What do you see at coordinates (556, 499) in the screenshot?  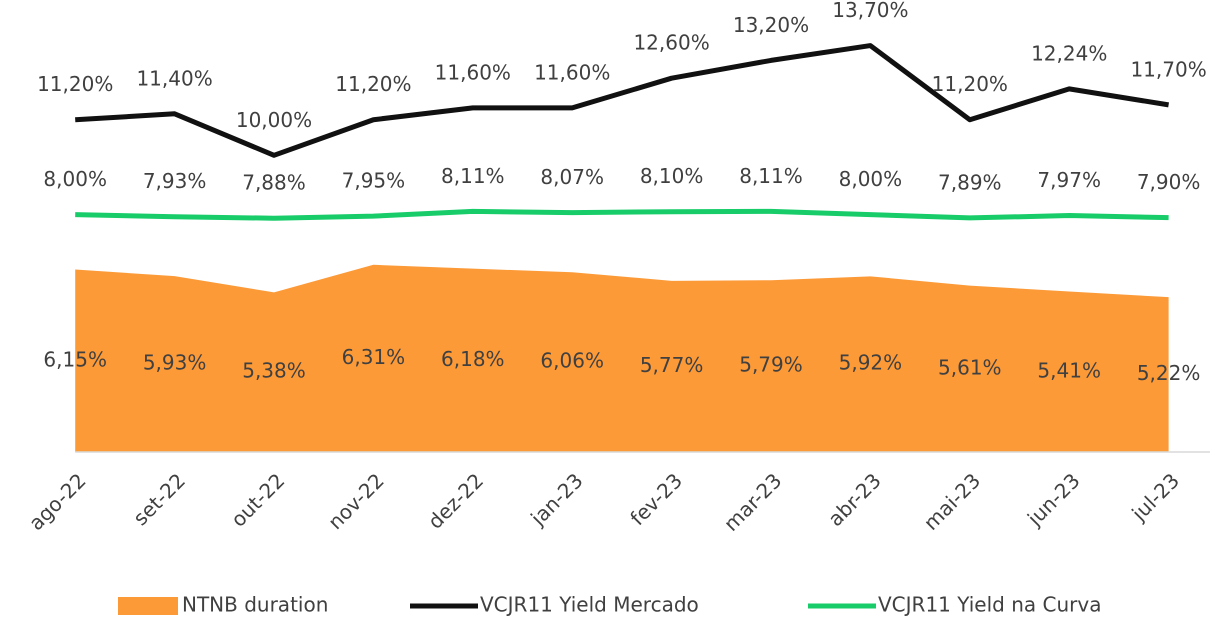 I see `x-tick-label: jan-23` at bounding box center [556, 499].